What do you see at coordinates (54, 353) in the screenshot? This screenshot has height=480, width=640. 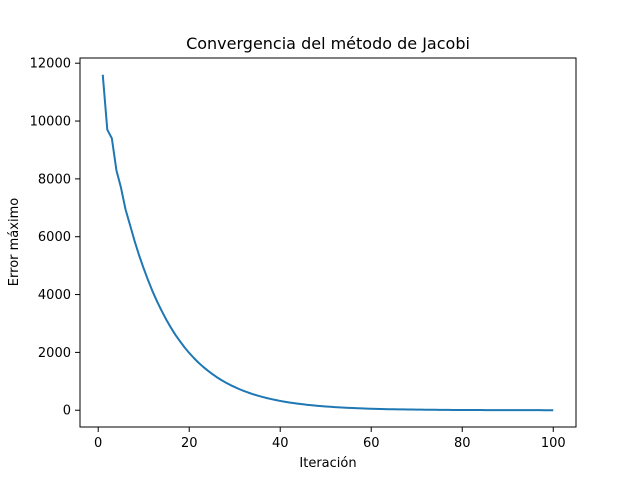 I see `y-tick-label: 2000` at bounding box center [54, 353].